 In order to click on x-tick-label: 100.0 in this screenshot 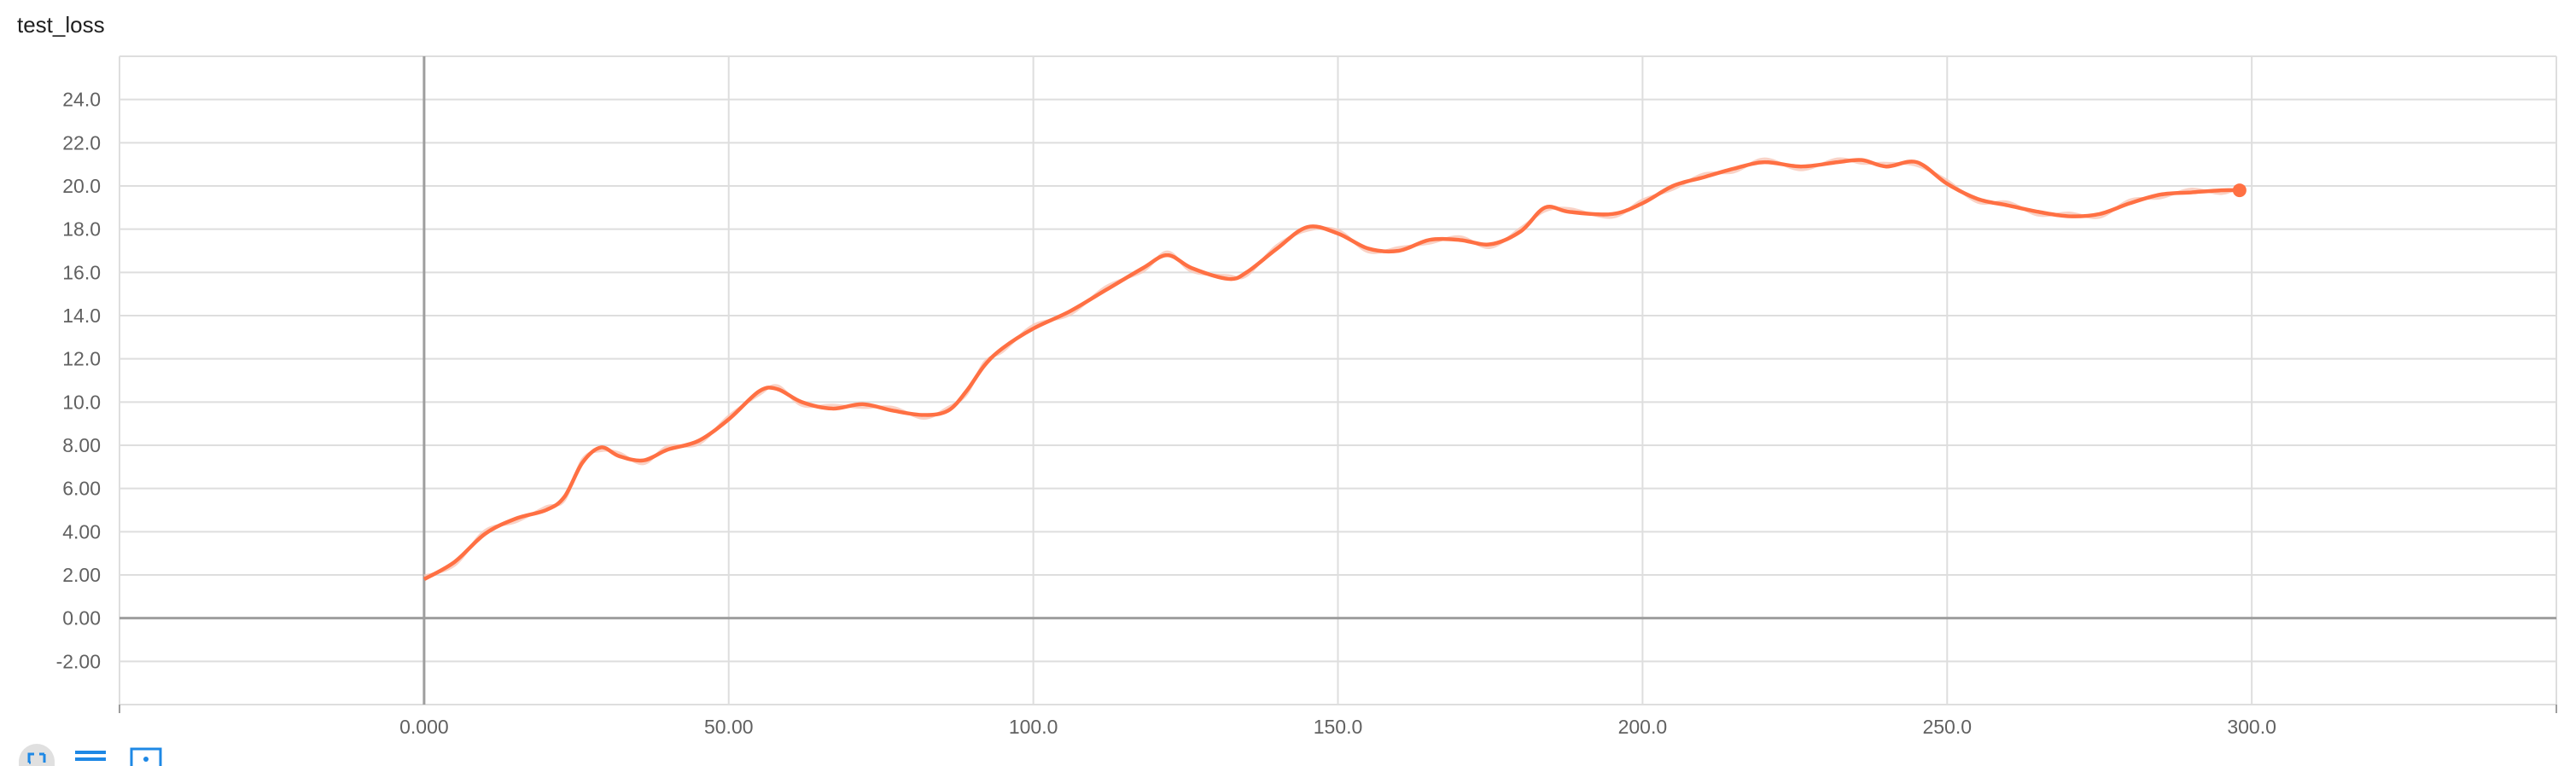, I will do `click(1033, 727)`.